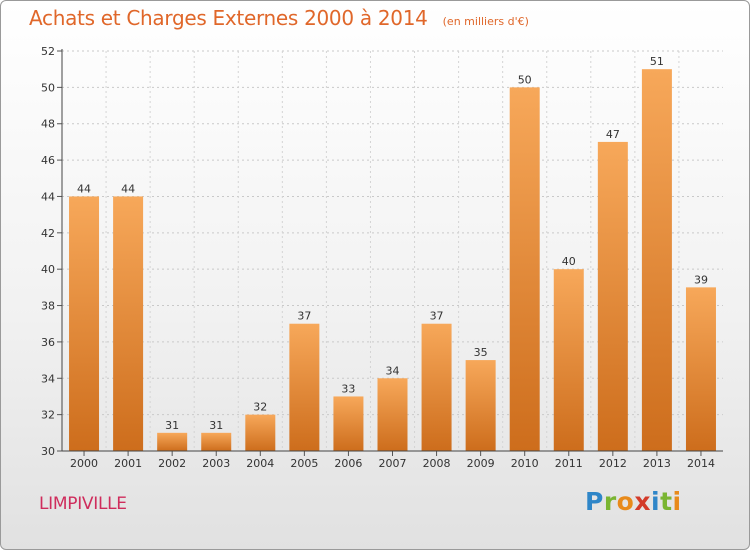  What do you see at coordinates (569, 261) in the screenshot?
I see `bar-value-label: 40` at bounding box center [569, 261].